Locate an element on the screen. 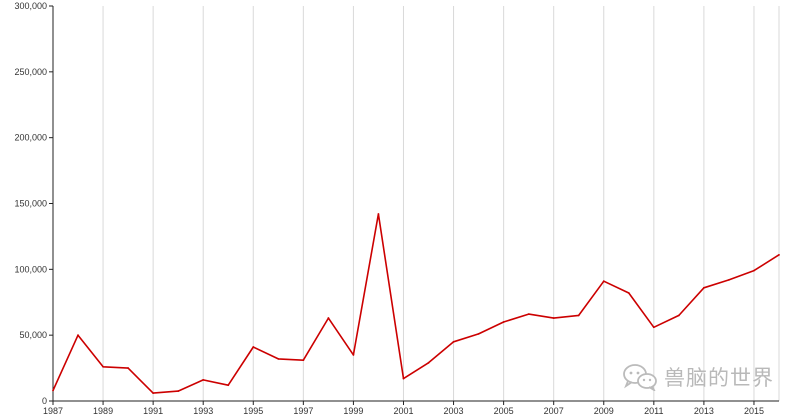 Image resolution: width=800 pixels, height=418 pixels. x-tick-label: 2007 is located at coordinates (554, 411).